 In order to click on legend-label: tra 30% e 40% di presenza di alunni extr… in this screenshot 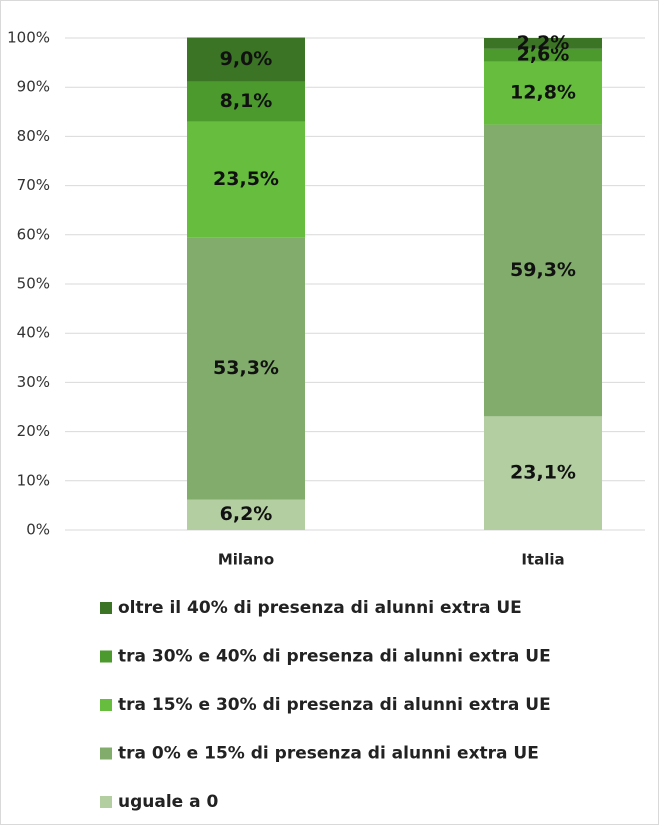, I will do `click(334, 657)`.